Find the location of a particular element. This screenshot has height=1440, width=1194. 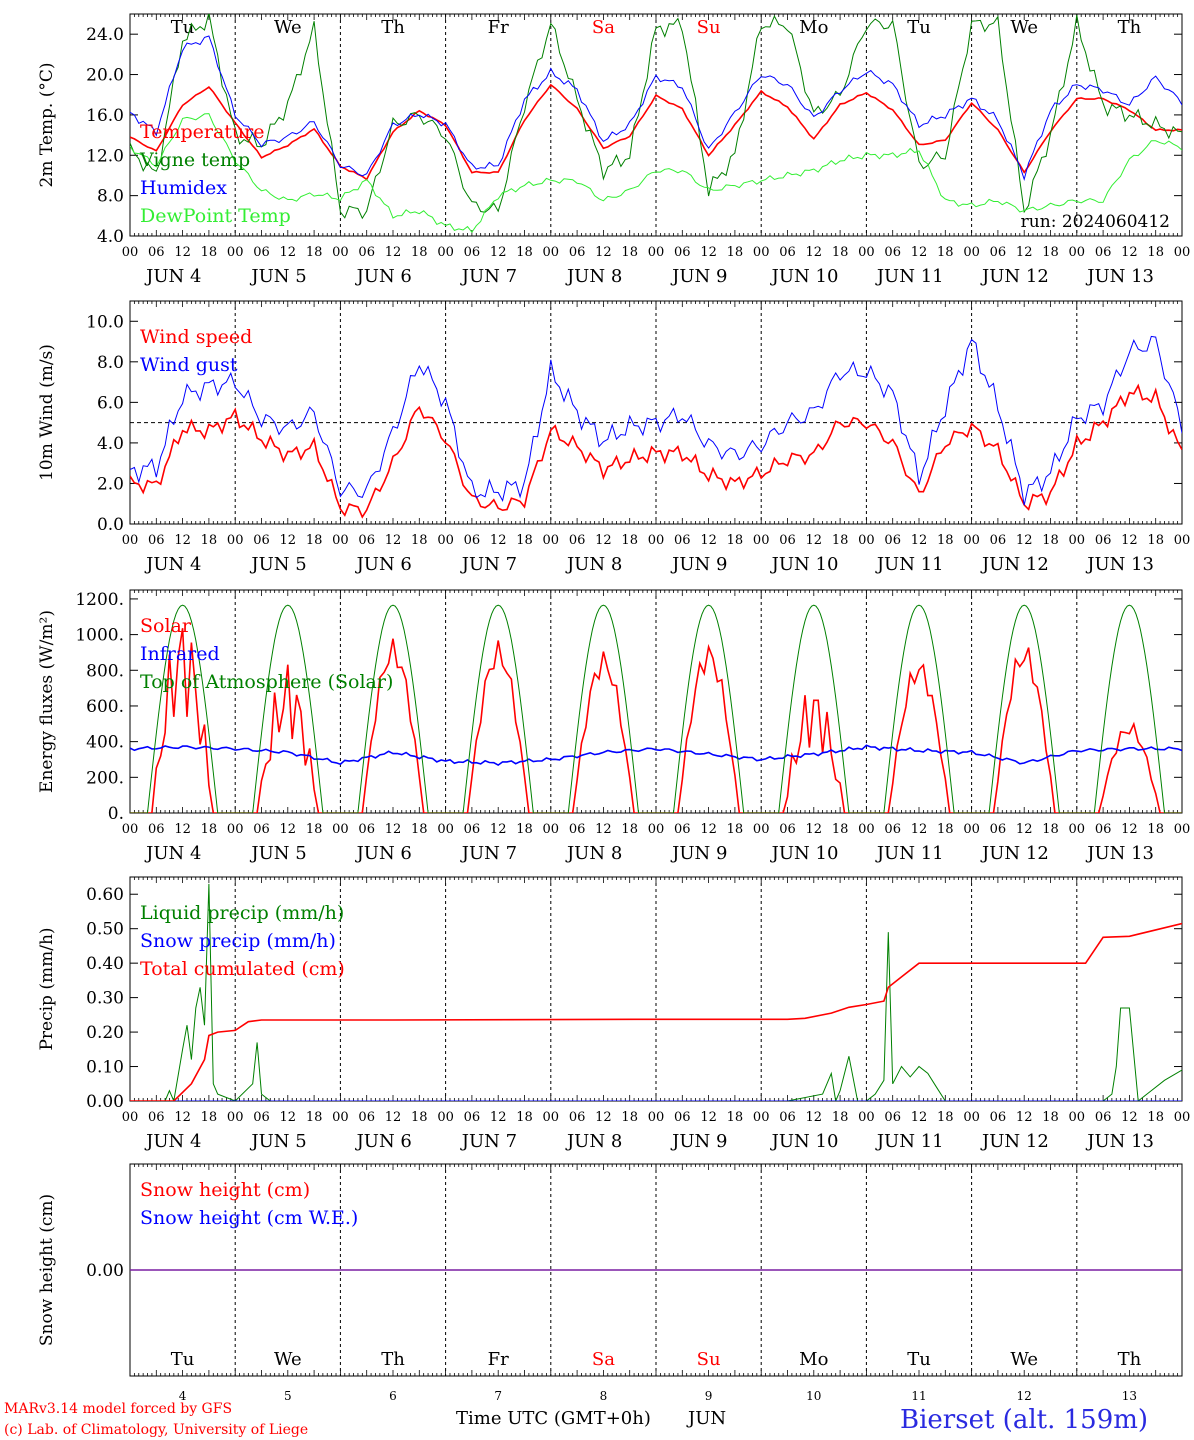

x-axis-label: Time UTC (GMT+0h) is located at coordinates (553, 1418).